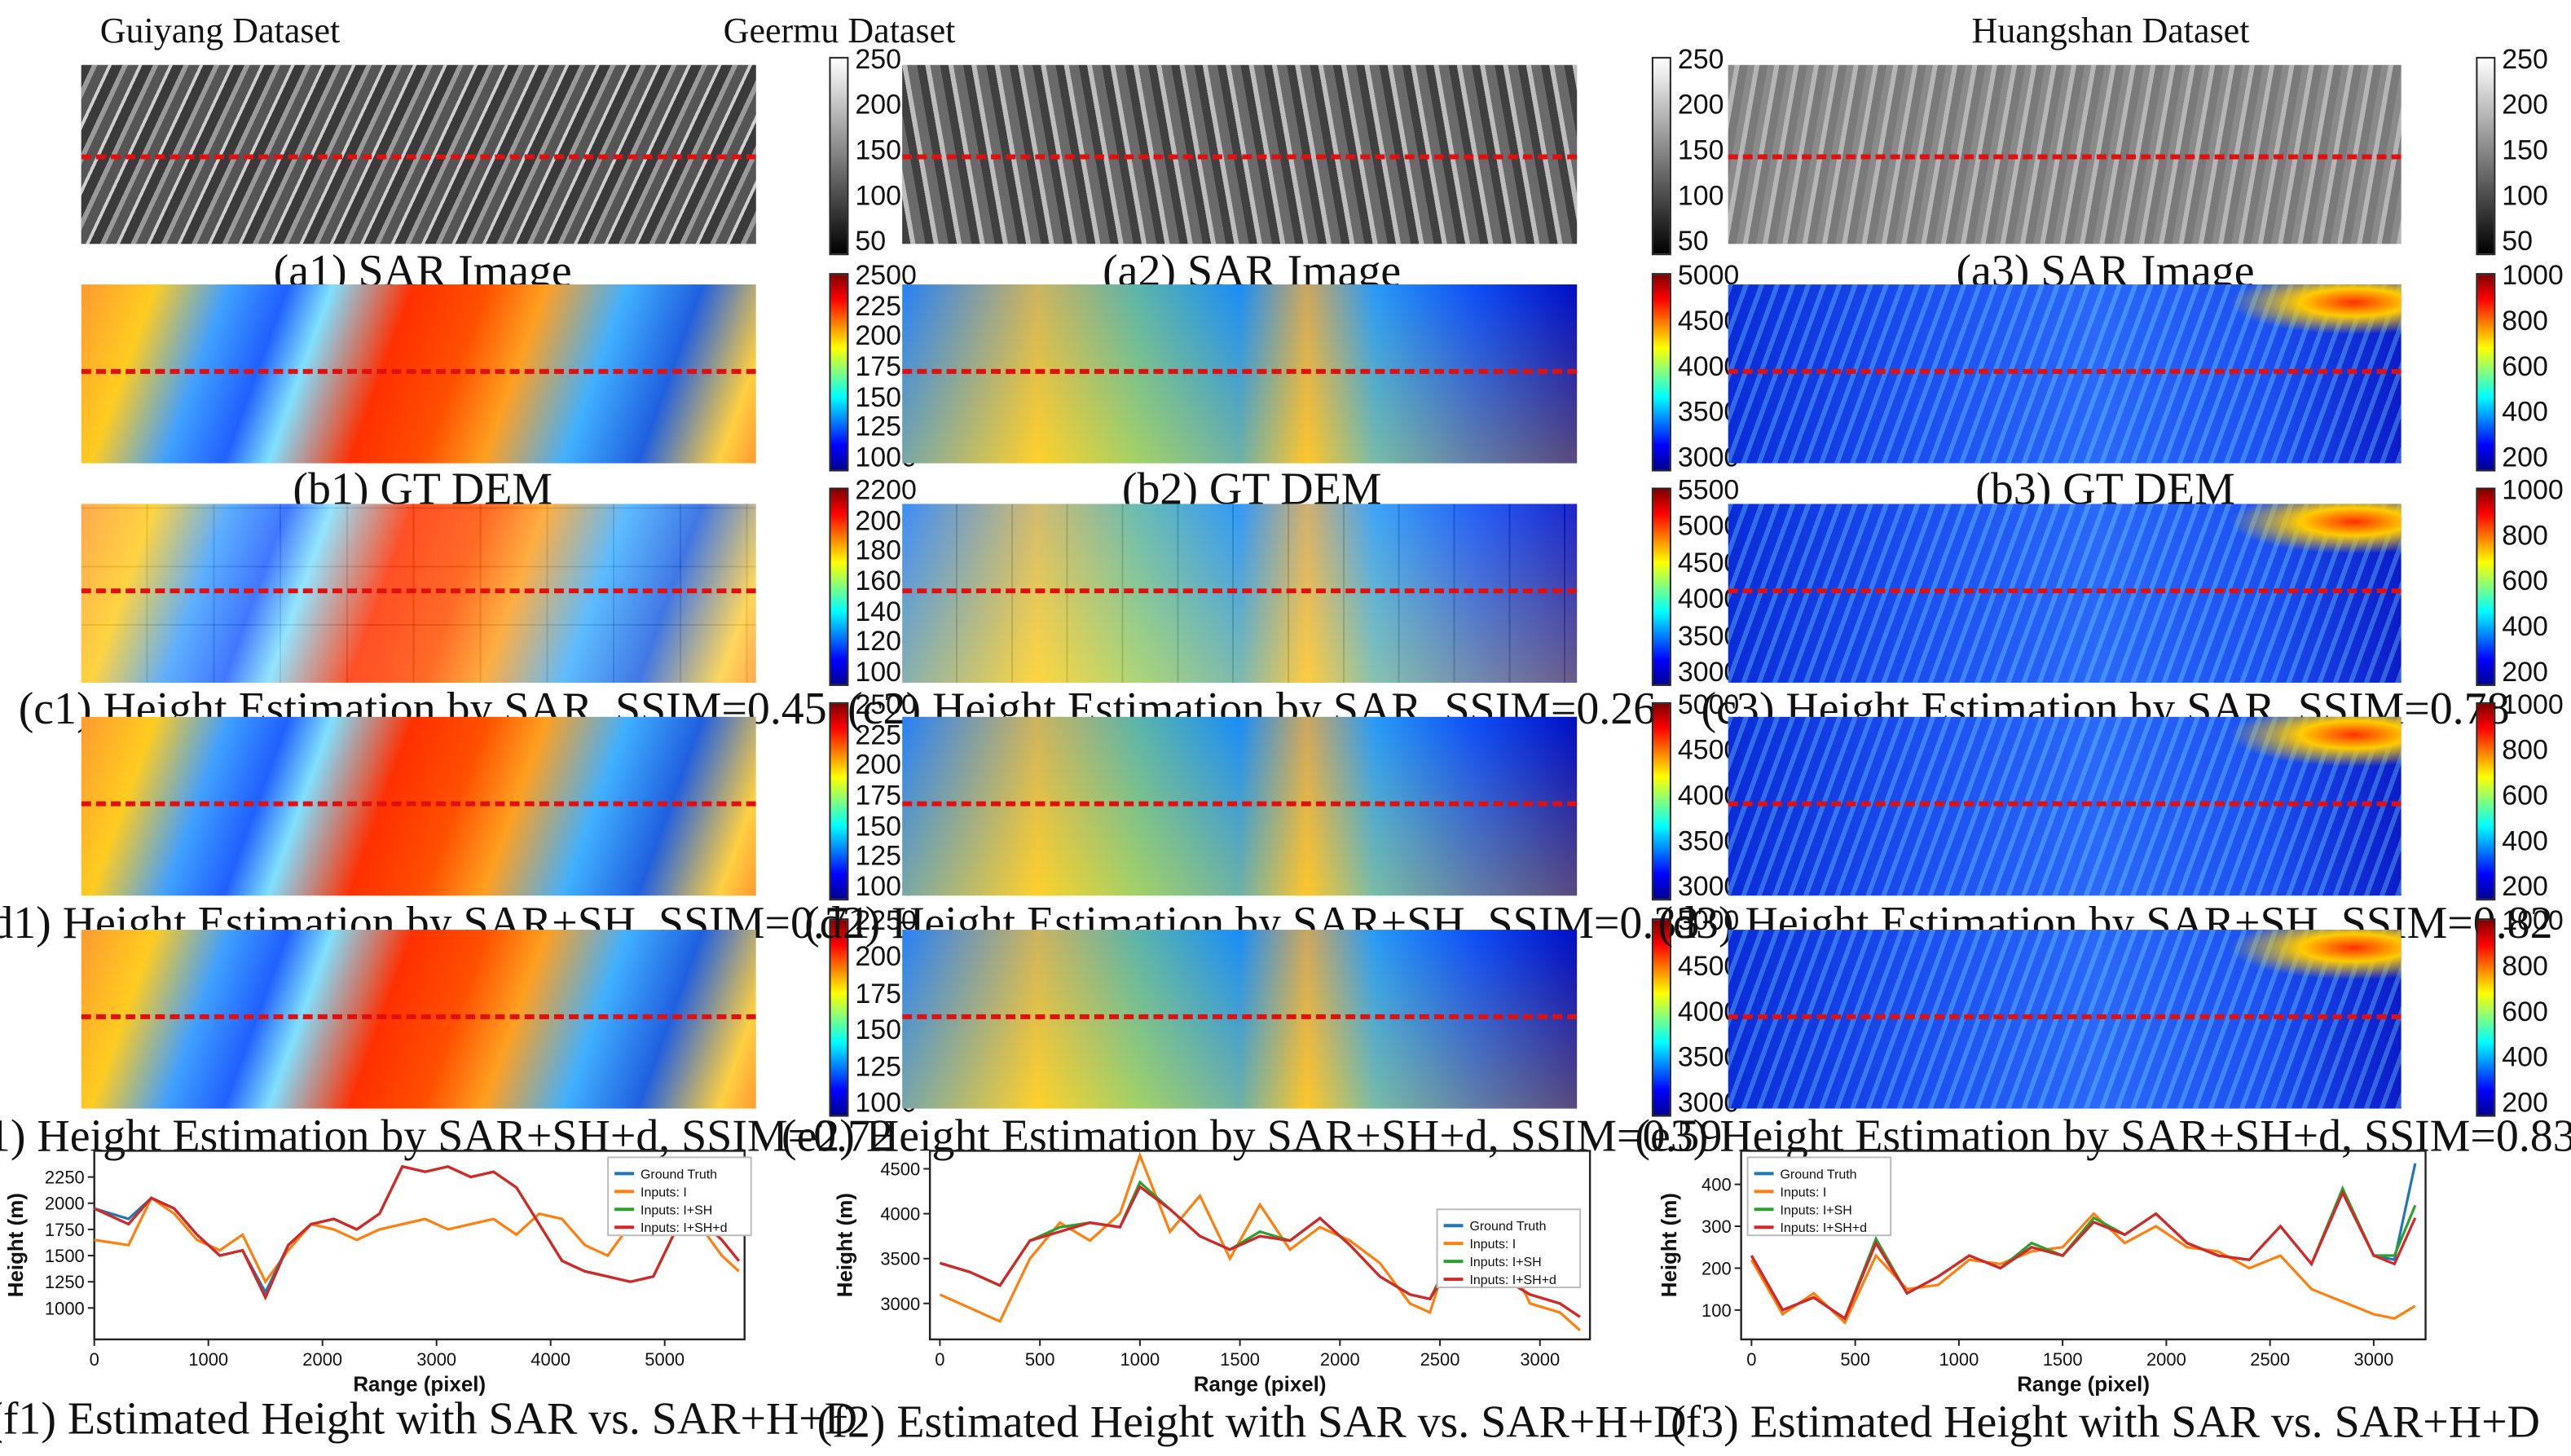  What do you see at coordinates (65, 1282) in the screenshot?
I see `y-tick-label: 1250` at bounding box center [65, 1282].